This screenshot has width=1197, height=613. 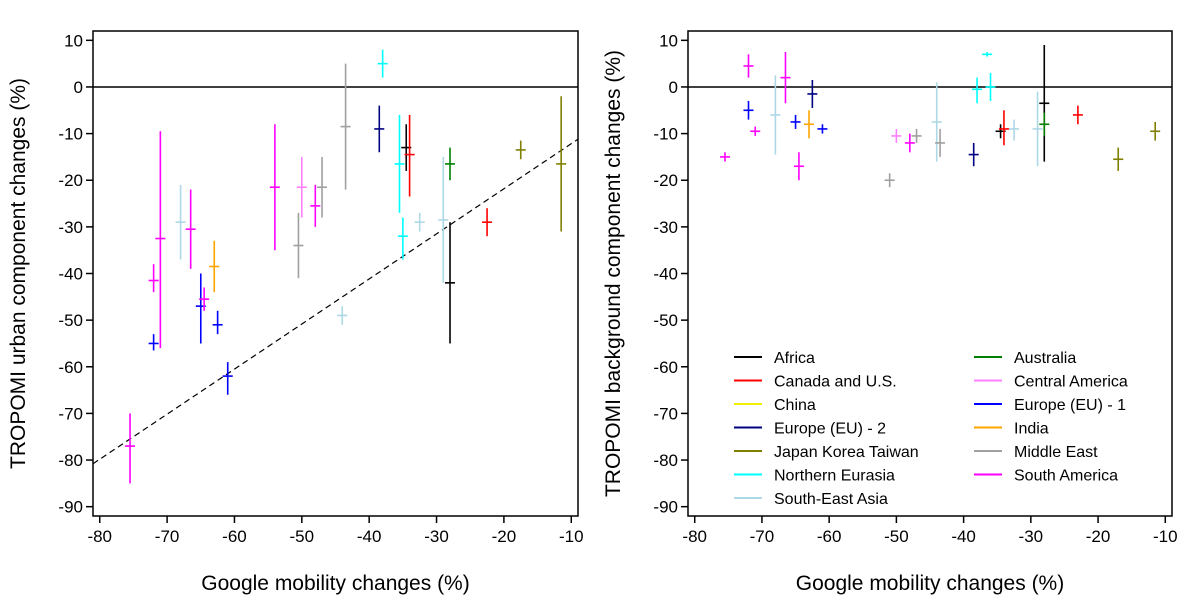 What do you see at coordinates (1056, 452) in the screenshot?
I see `legend-label: Middle East` at bounding box center [1056, 452].